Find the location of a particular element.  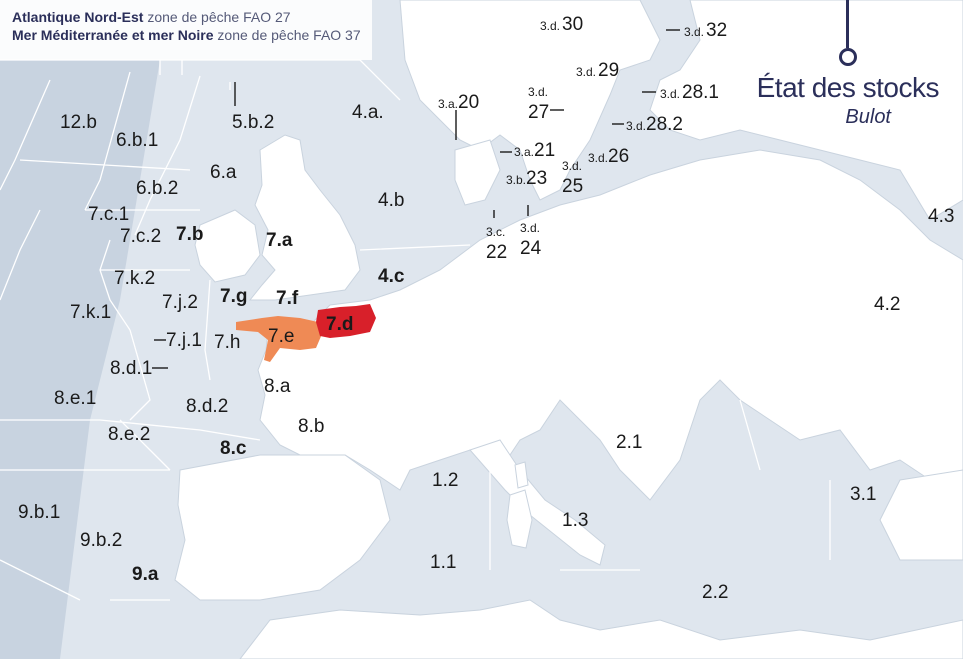

zone-label-prefix: 3.c. is located at coordinates (495, 232).